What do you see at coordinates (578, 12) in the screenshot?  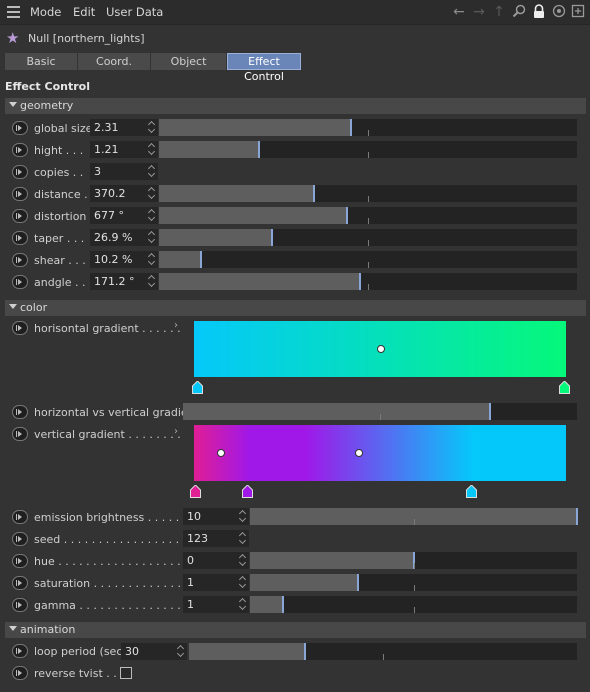 I see `new-panel-icon` at bounding box center [578, 12].